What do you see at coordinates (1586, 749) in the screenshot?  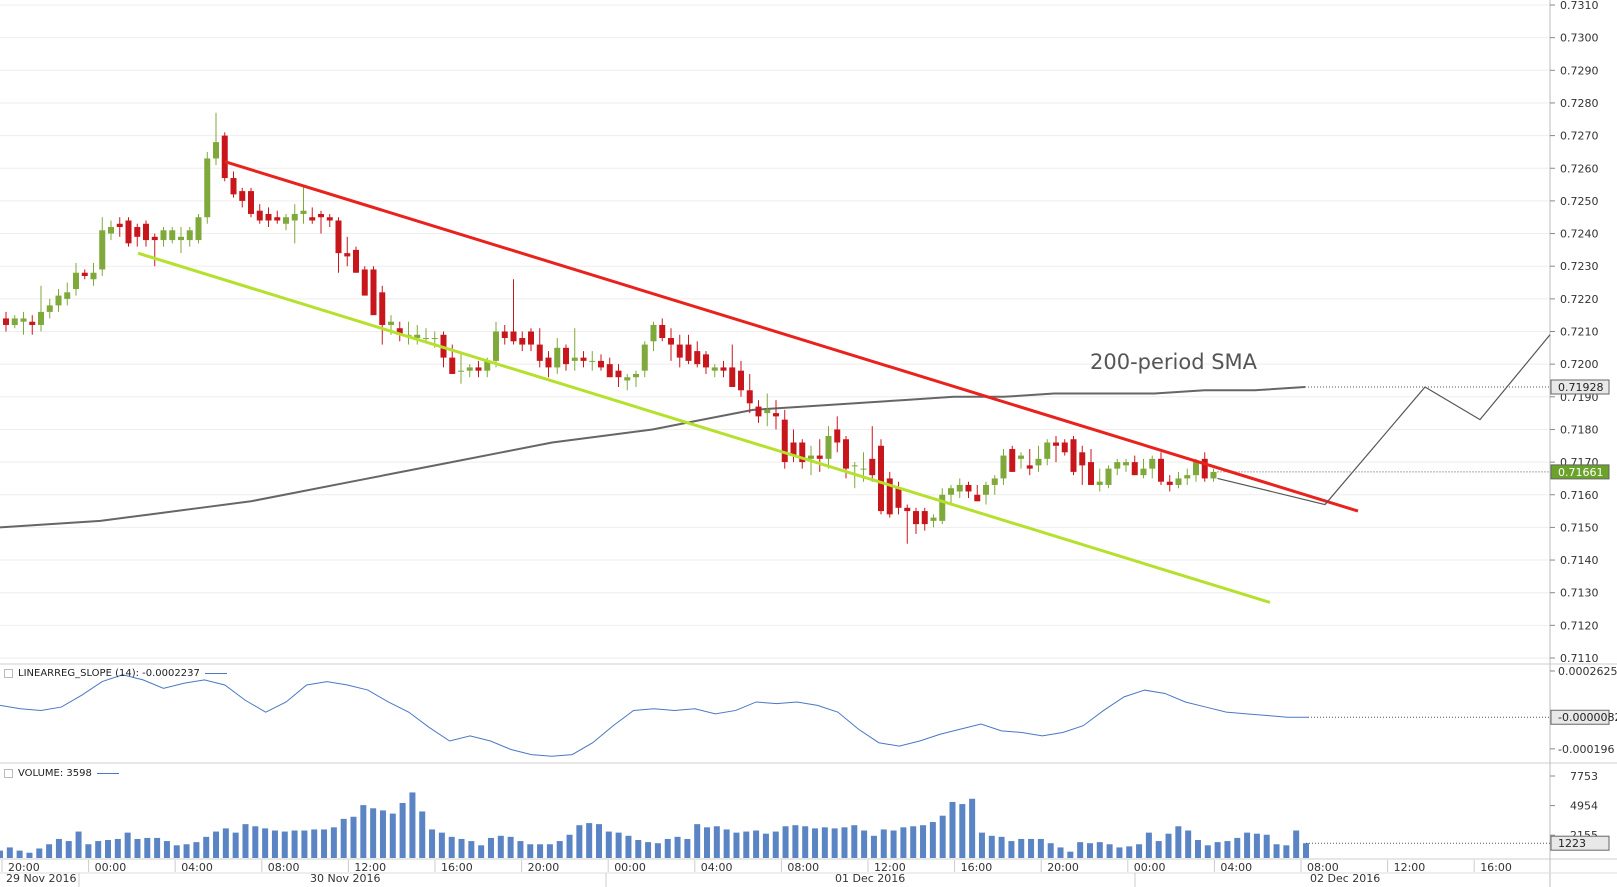 I see `slope-y-tick-label: -0.000196` at bounding box center [1586, 749].